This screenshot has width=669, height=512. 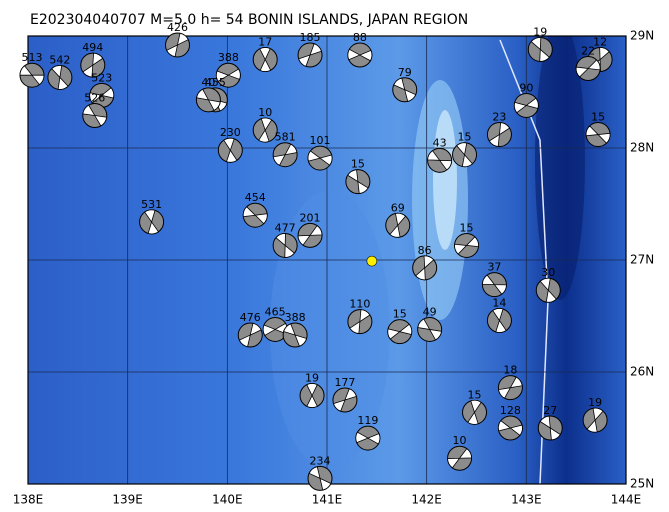 What do you see at coordinates (548, 272) in the screenshot?
I see `depth-label: 30` at bounding box center [548, 272].